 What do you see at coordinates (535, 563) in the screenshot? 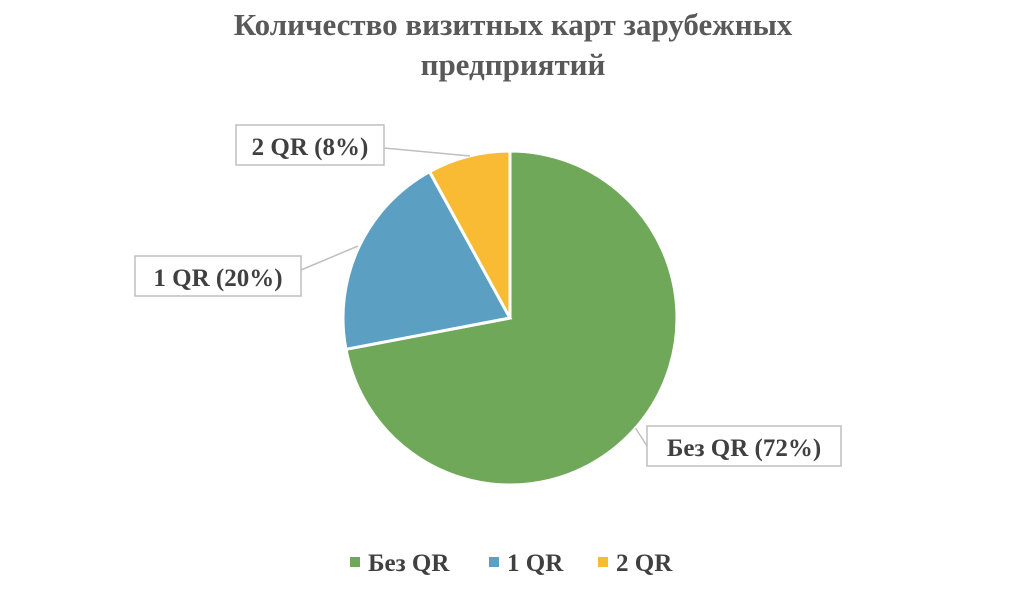
I see `legend-label-1qr: 1 QR` at bounding box center [535, 563].